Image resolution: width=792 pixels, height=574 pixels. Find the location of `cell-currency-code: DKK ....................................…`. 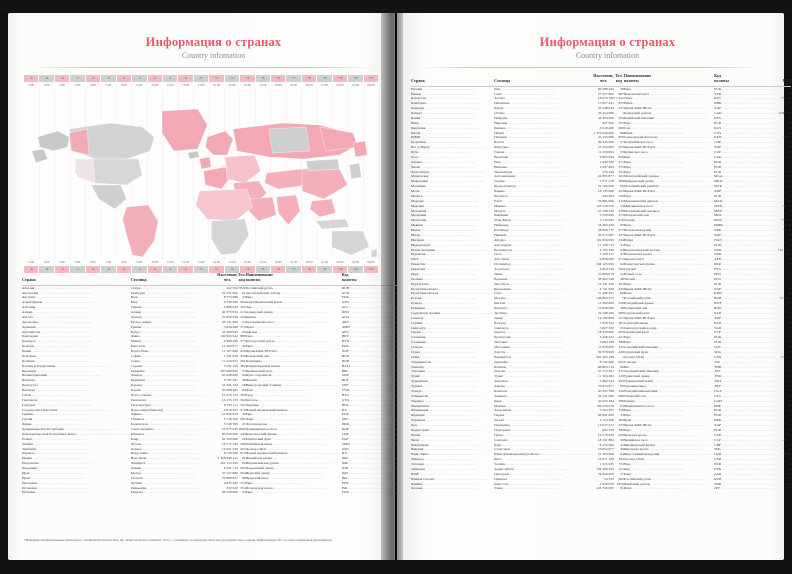

cell-currency-code: DKK ....................................… is located at coordinates (372, 424).